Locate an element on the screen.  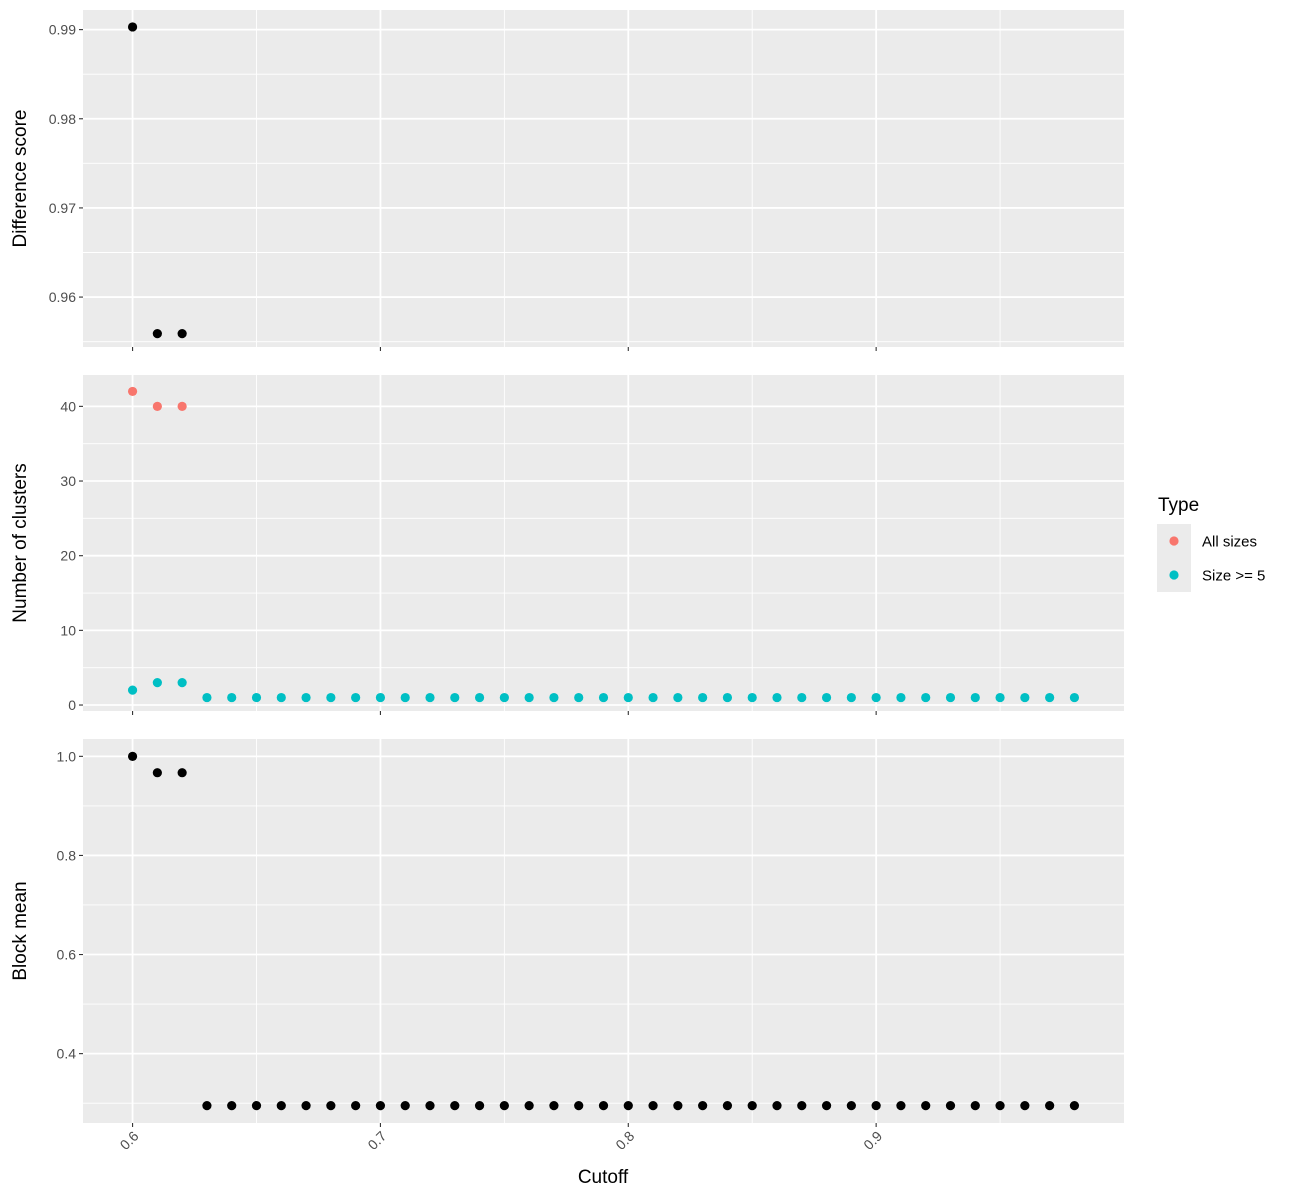
x-tick-label: 0.6 is located at coordinates (129, 1140).